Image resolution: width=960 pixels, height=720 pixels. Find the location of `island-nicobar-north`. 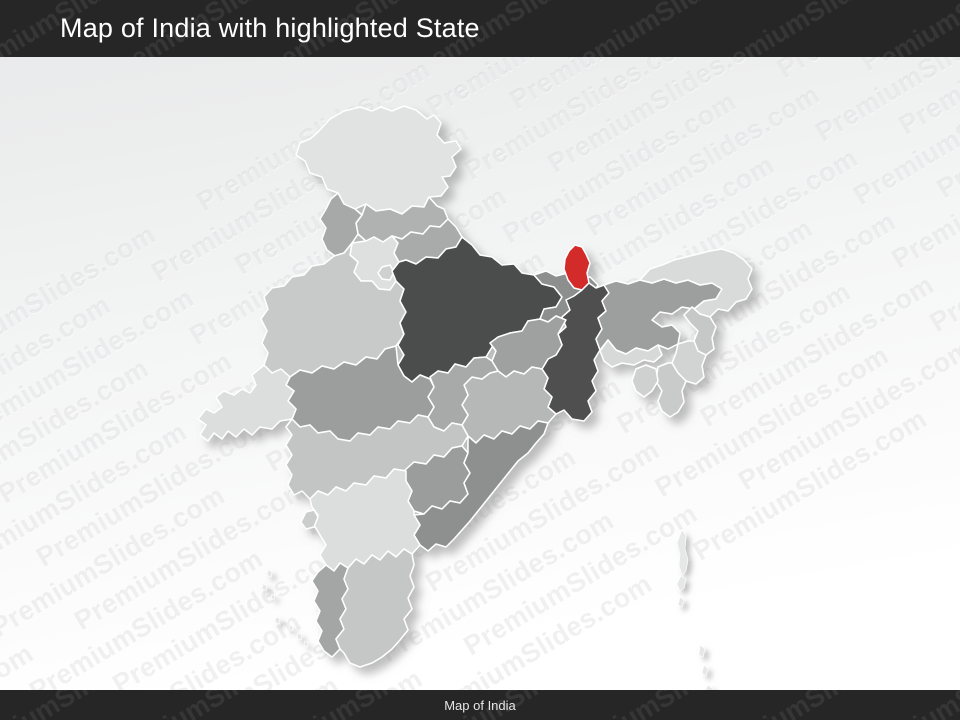

island-nicobar-north is located at coordinates (702, 651).